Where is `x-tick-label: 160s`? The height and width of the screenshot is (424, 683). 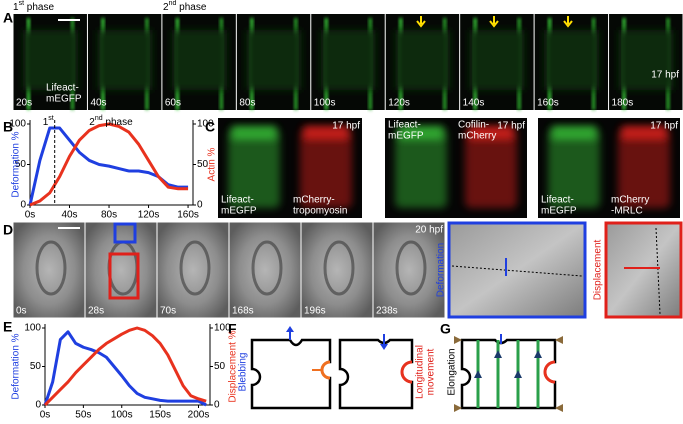 x-tick-label: 160s is located at coordinates (188, 215).